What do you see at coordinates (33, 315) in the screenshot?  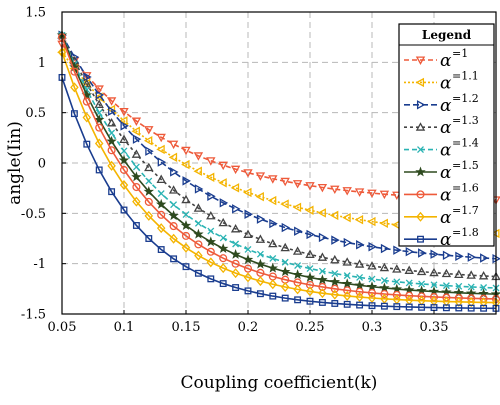 I see `y-tick-label: -1.5` at bounding box center [33, 315].